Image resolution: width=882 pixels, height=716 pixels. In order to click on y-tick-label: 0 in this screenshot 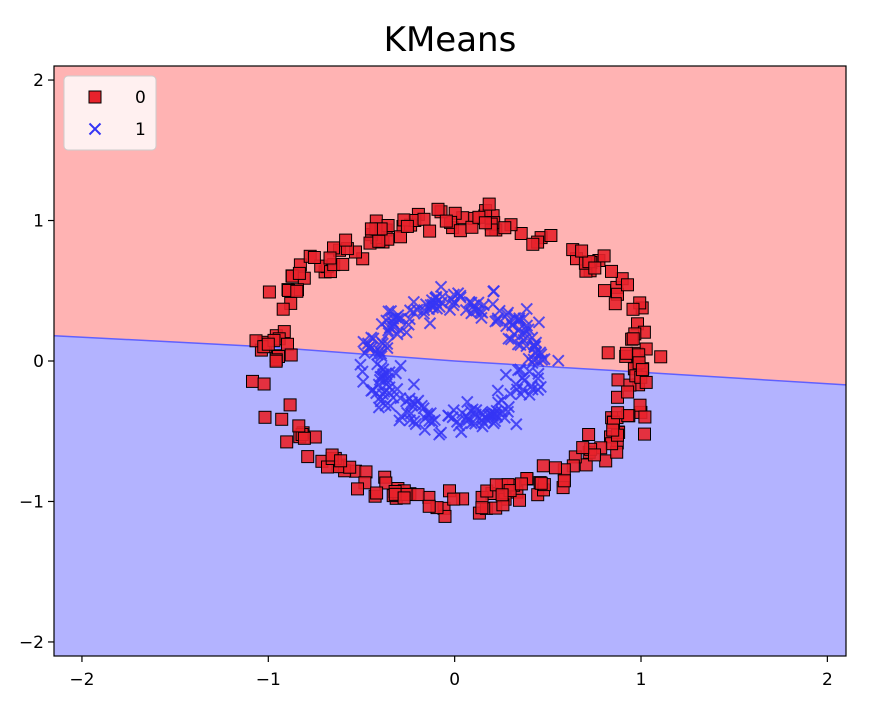, I will do `click(38, 362)`.